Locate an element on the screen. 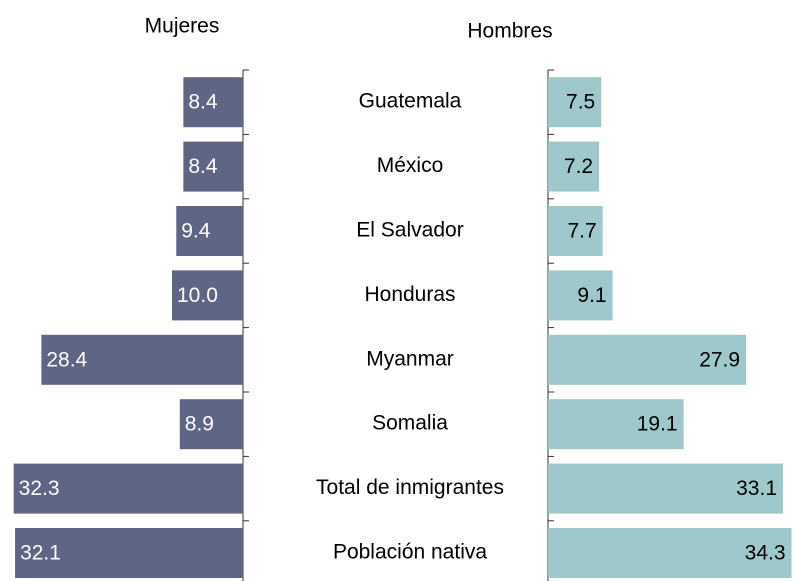 This screenshot has height=581, width=797. category-label: Myanmar is located at coordinates (410, 358).